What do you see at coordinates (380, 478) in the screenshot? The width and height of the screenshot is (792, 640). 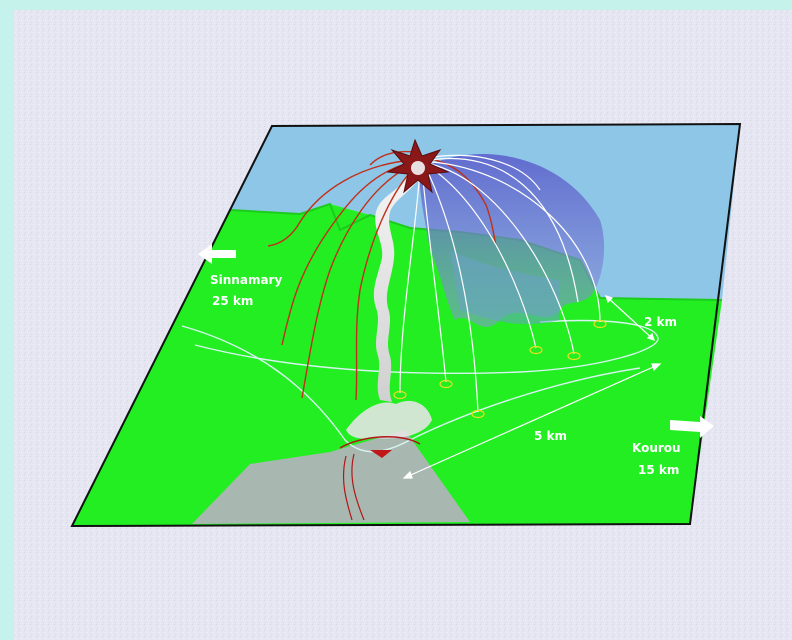 I see `launch-pad-symbol` at bounding box center [380, 478].